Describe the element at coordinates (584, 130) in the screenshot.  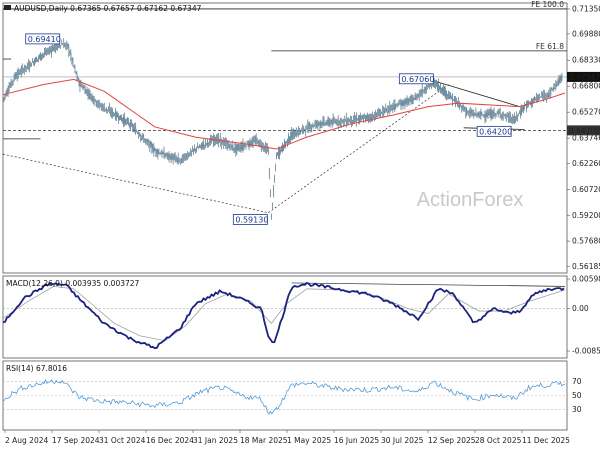
I see `support-price-label: 0.64200` at that location.